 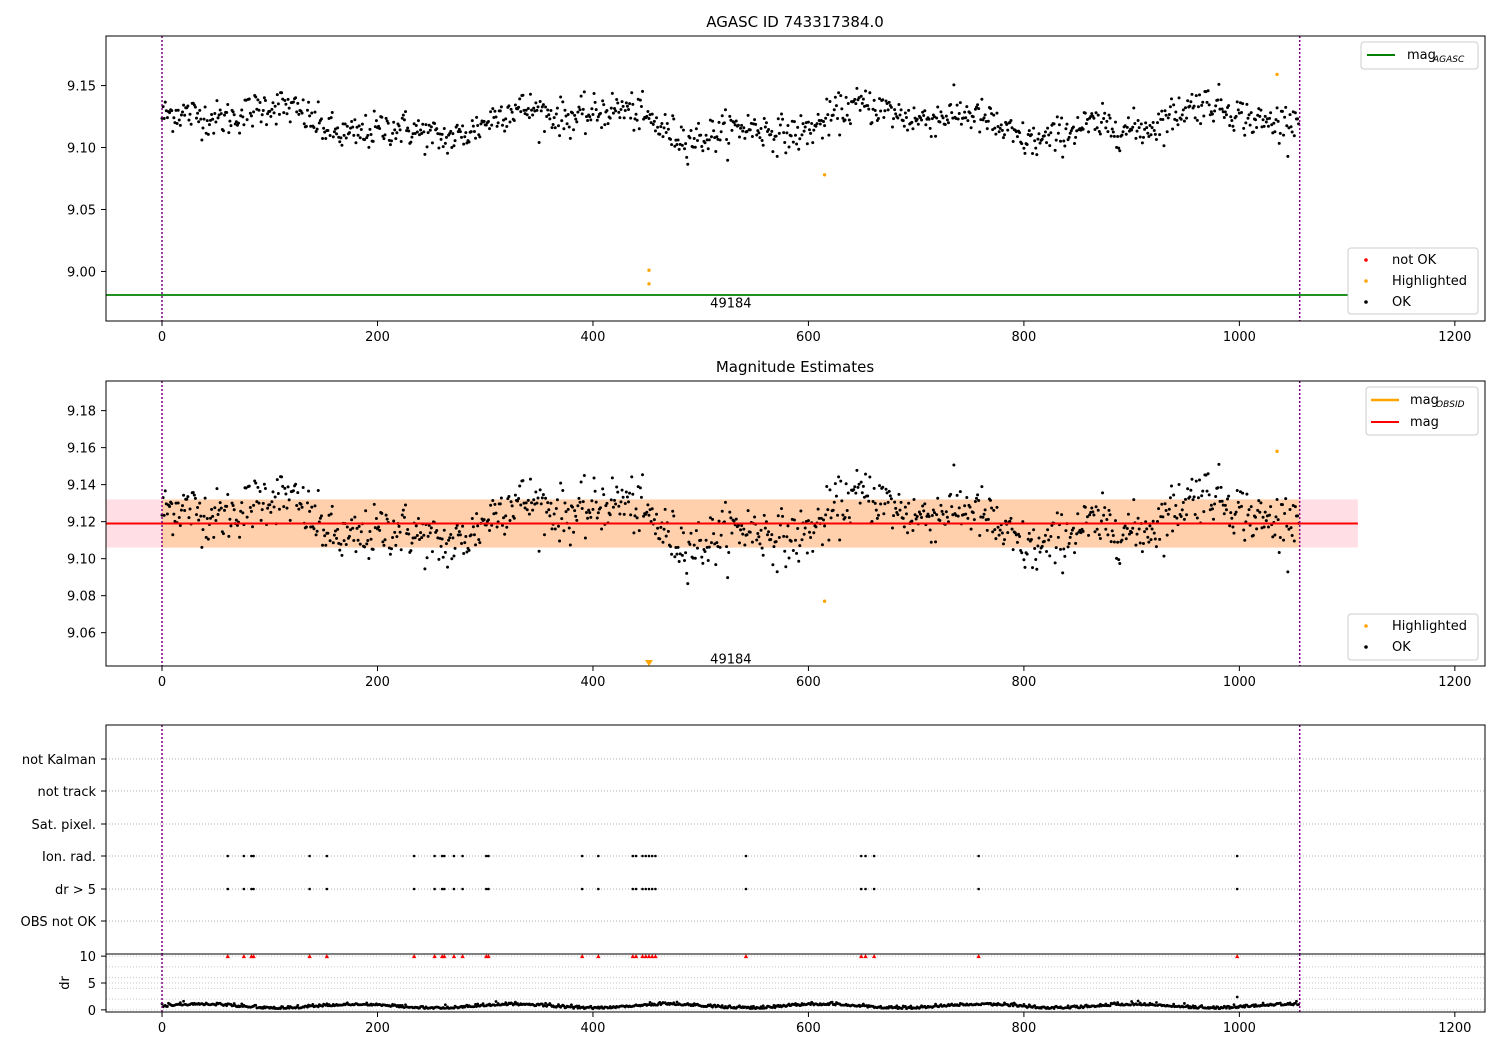 I want to click on legend-label: mag, so click(x=1421, y=55).